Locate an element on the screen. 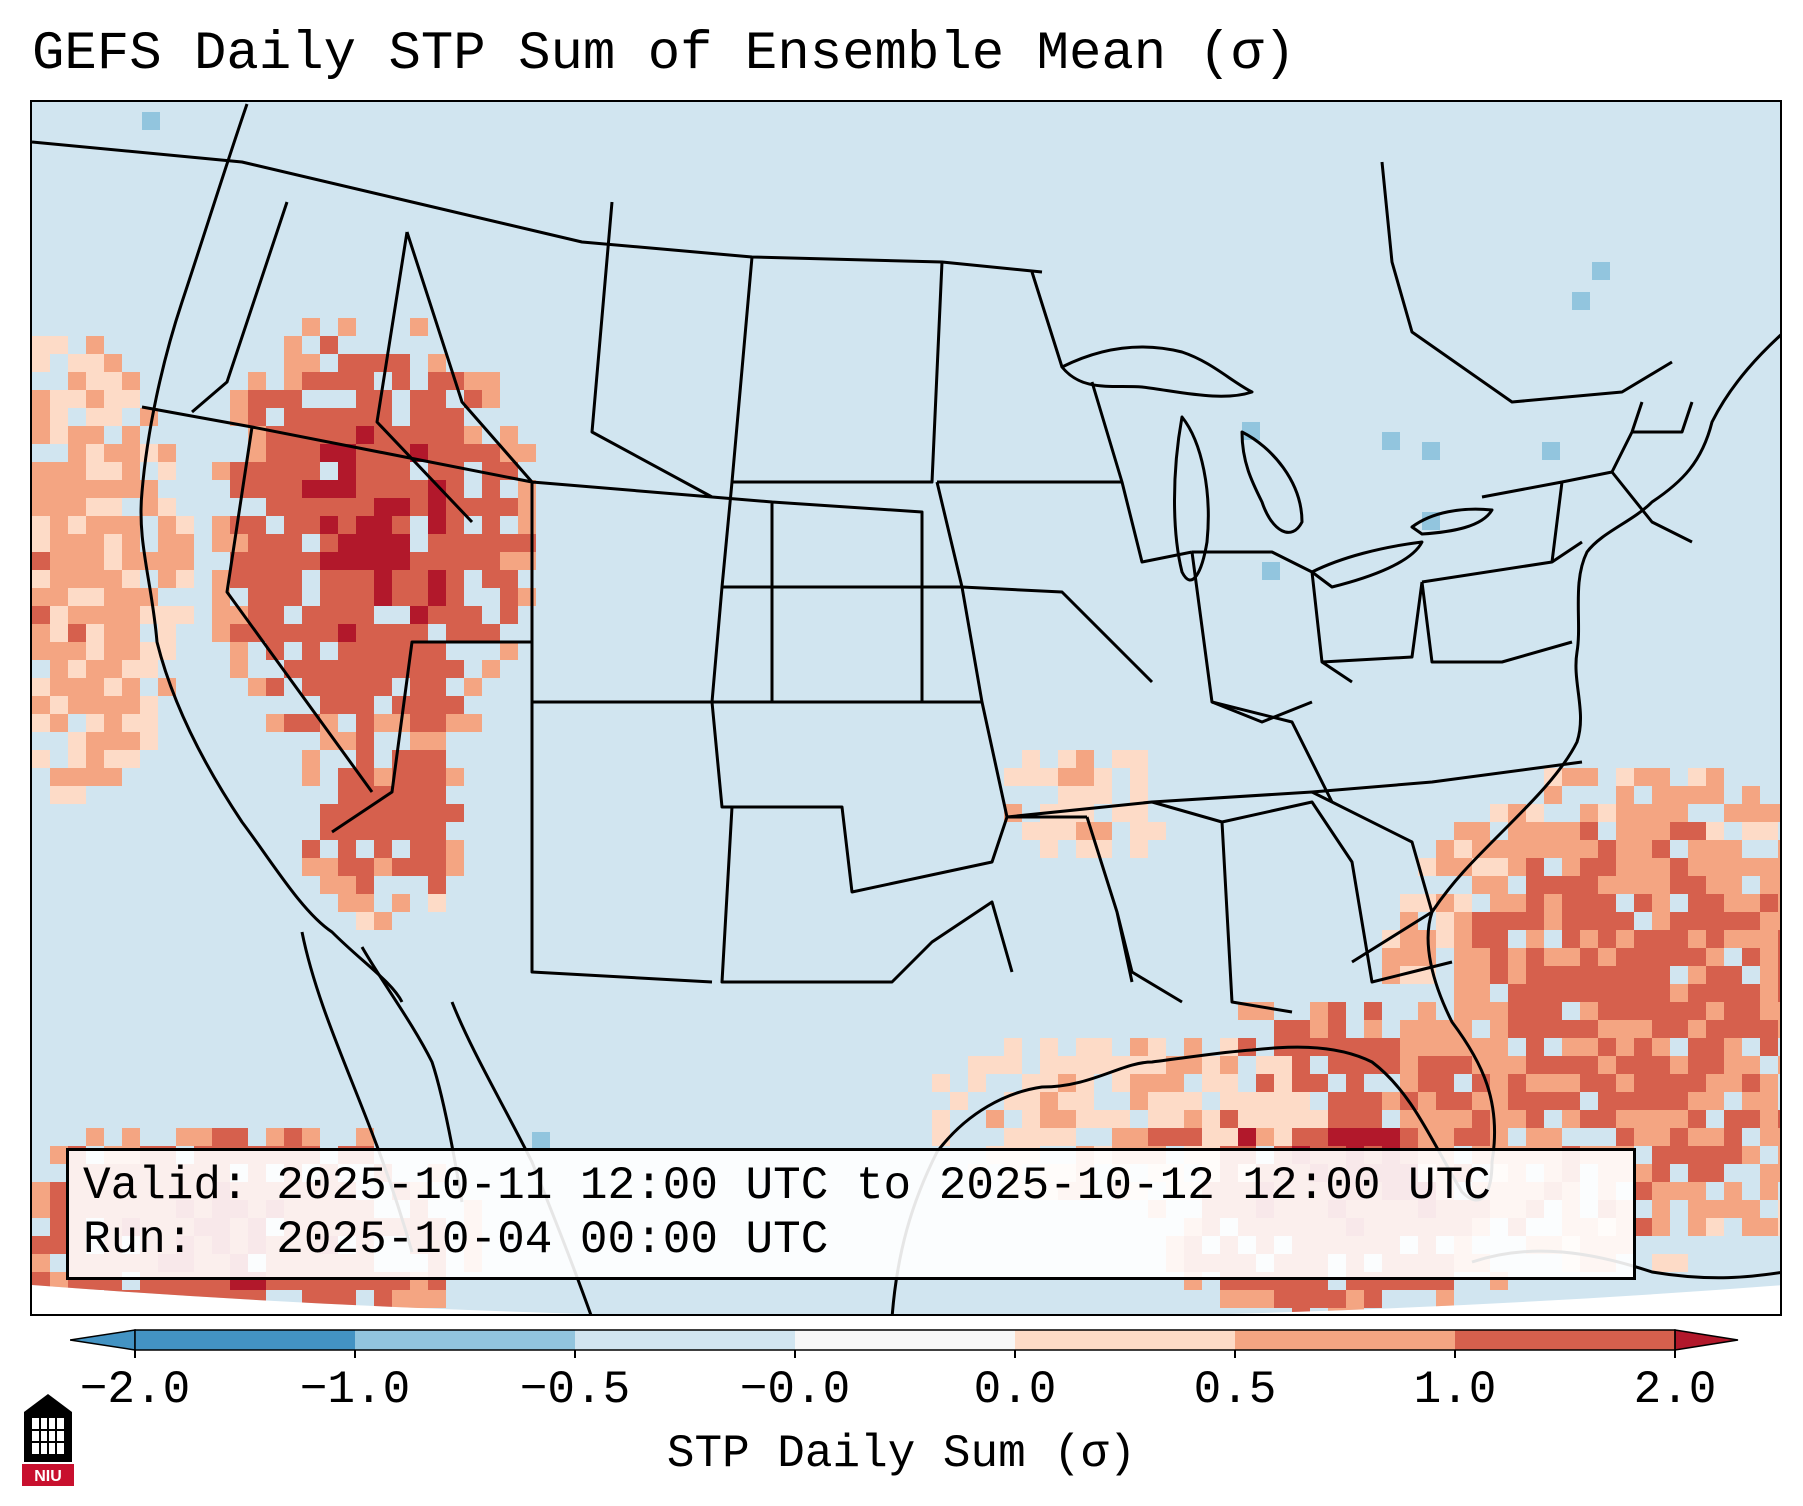 Image resolution: width=1803 pixels, height=1506 pixels. colorbar-extend-high is located at coordinates (1706, 1340).